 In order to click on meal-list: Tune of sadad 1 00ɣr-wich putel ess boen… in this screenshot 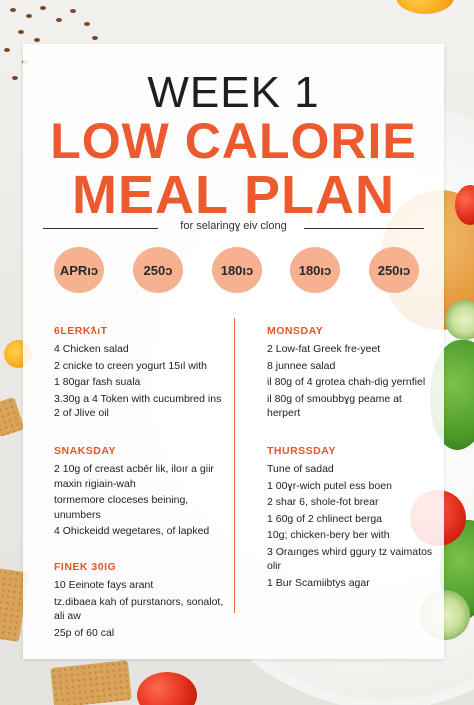, I will do `click(352, 526)`.